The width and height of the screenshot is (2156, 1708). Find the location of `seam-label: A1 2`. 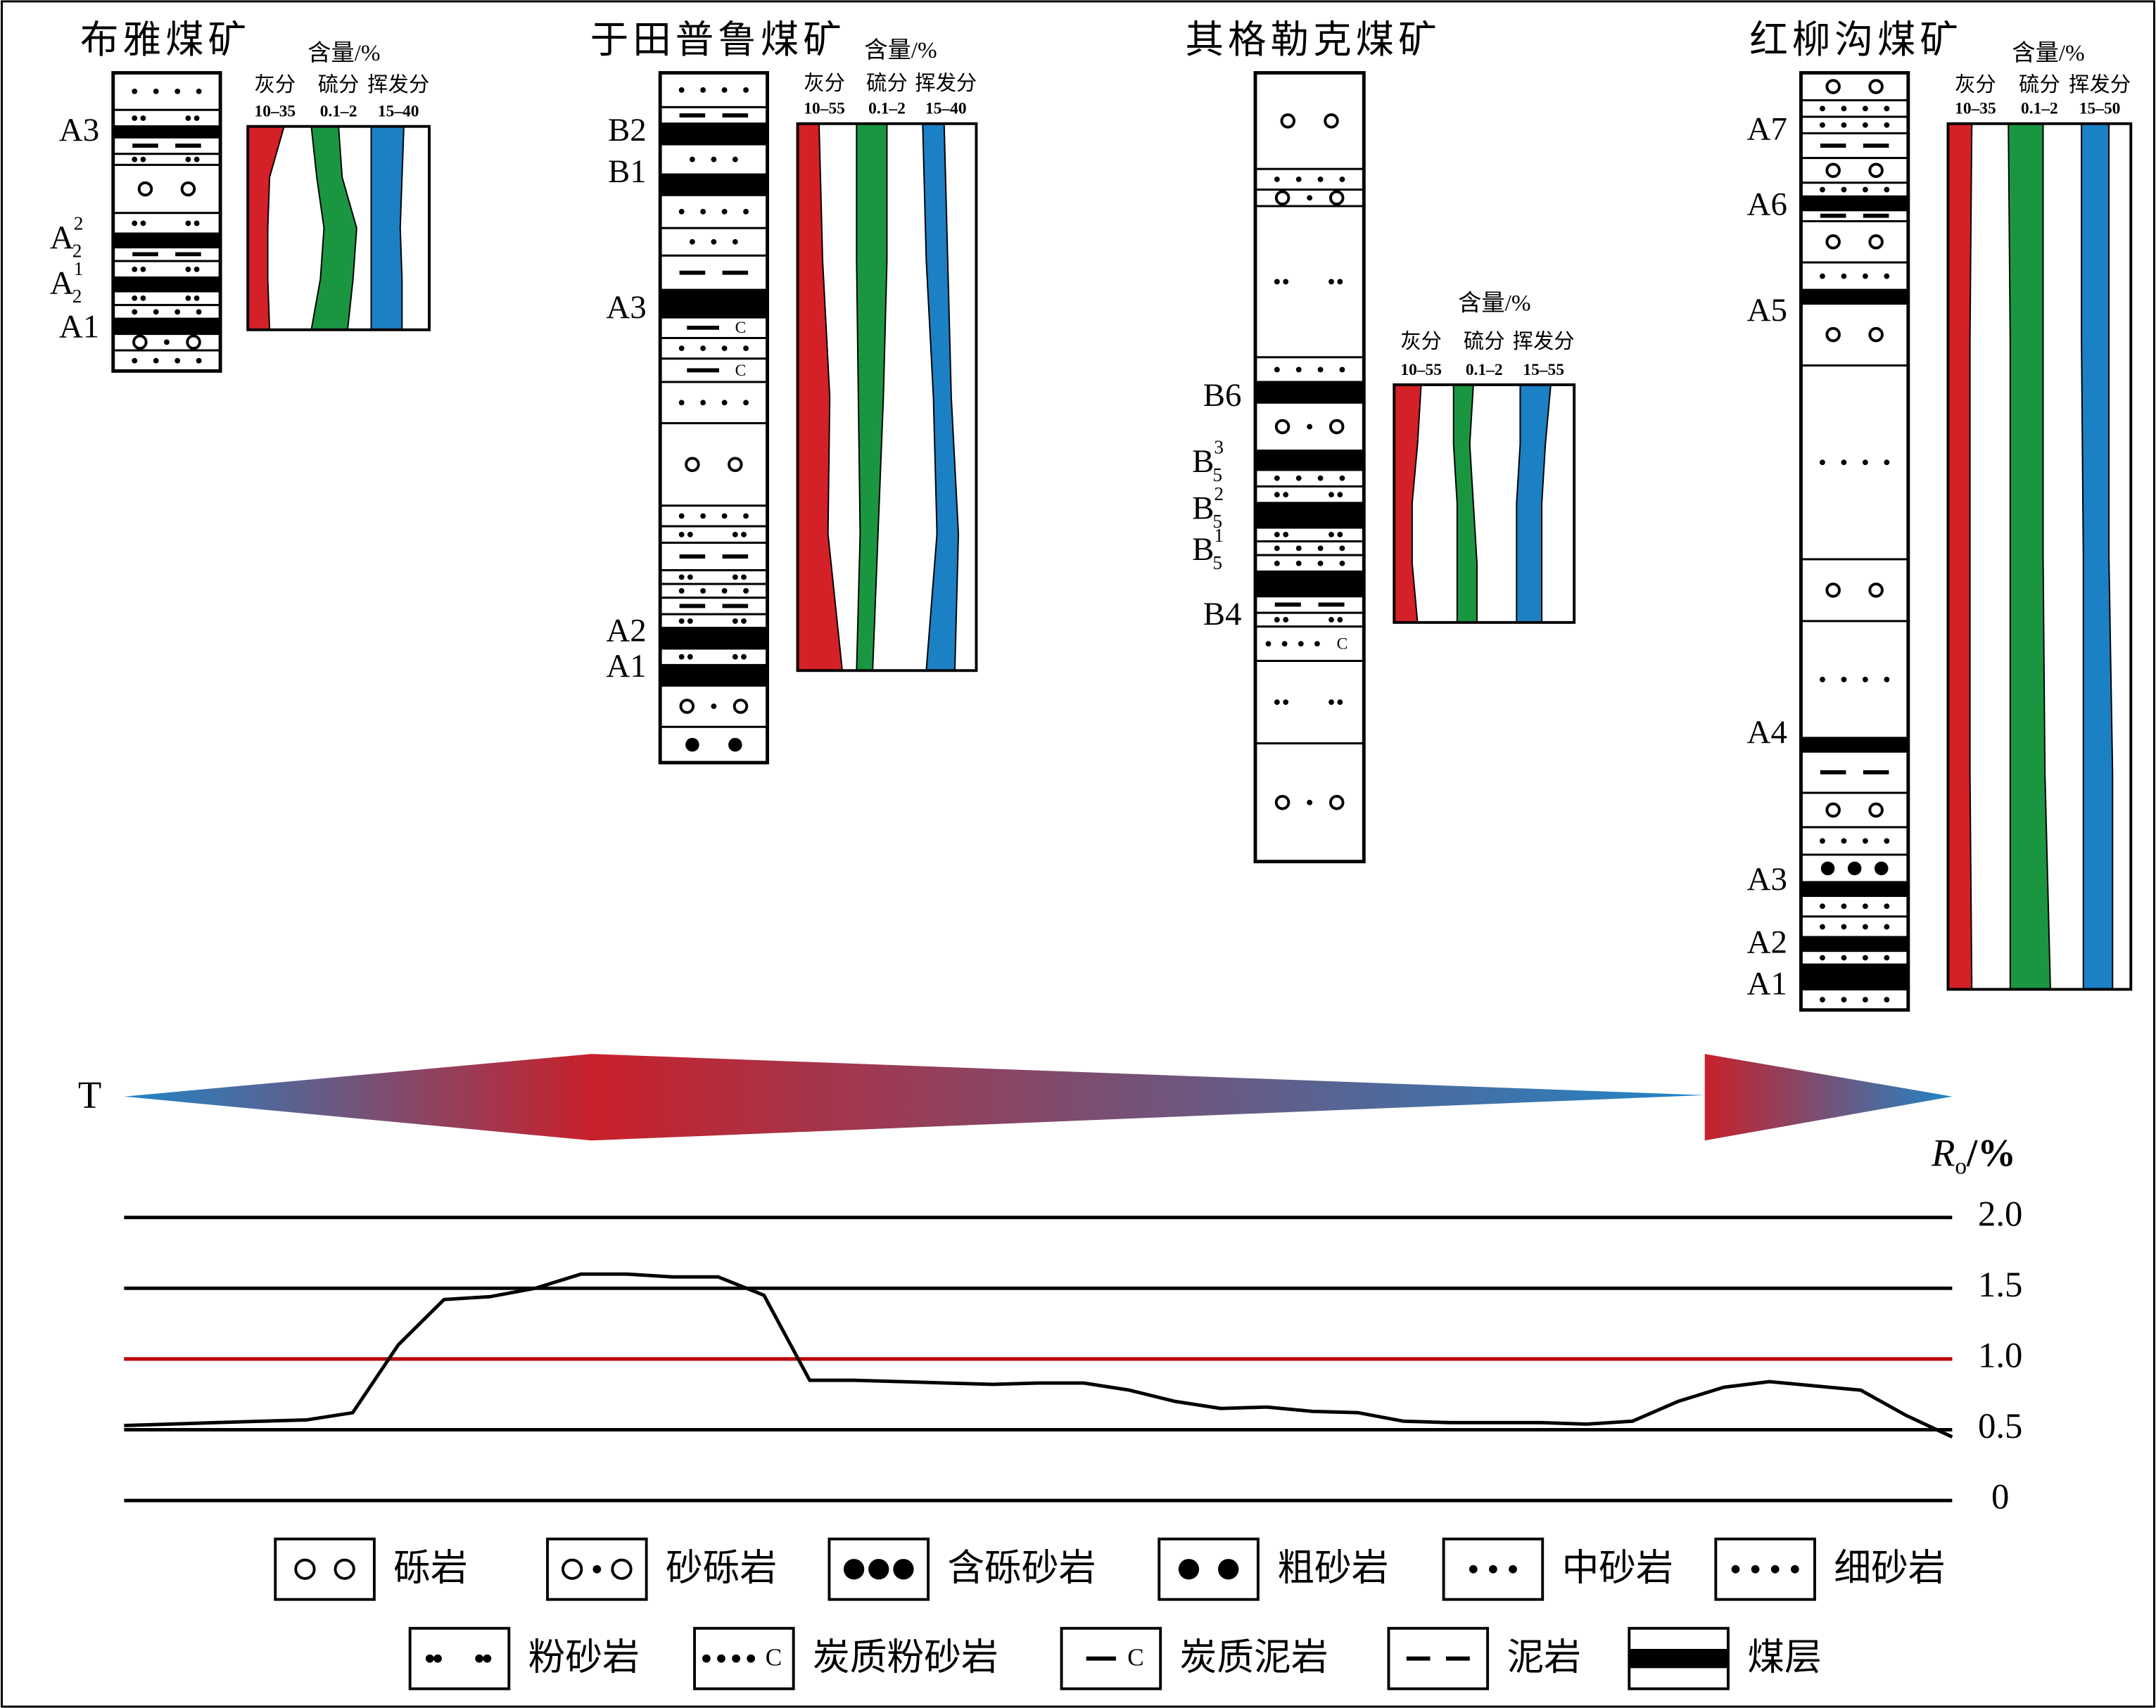

seam-label: A1 2 is located at coordinates (67, 282).